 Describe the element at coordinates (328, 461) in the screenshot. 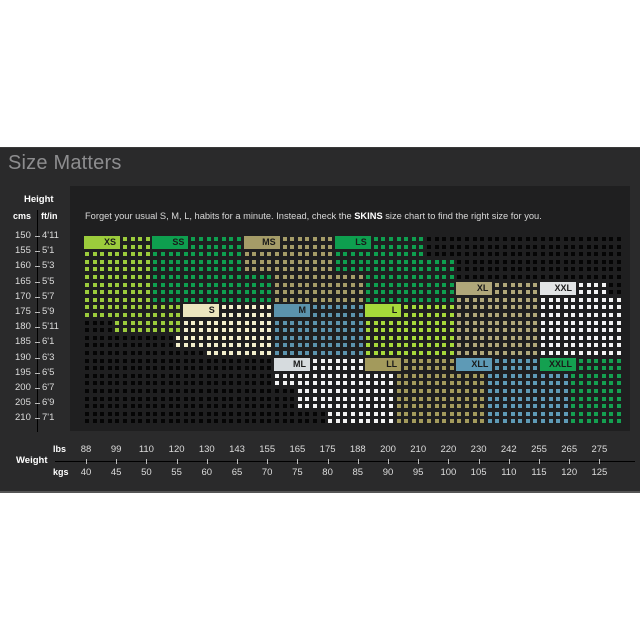

I see `weight-tick` at that location.